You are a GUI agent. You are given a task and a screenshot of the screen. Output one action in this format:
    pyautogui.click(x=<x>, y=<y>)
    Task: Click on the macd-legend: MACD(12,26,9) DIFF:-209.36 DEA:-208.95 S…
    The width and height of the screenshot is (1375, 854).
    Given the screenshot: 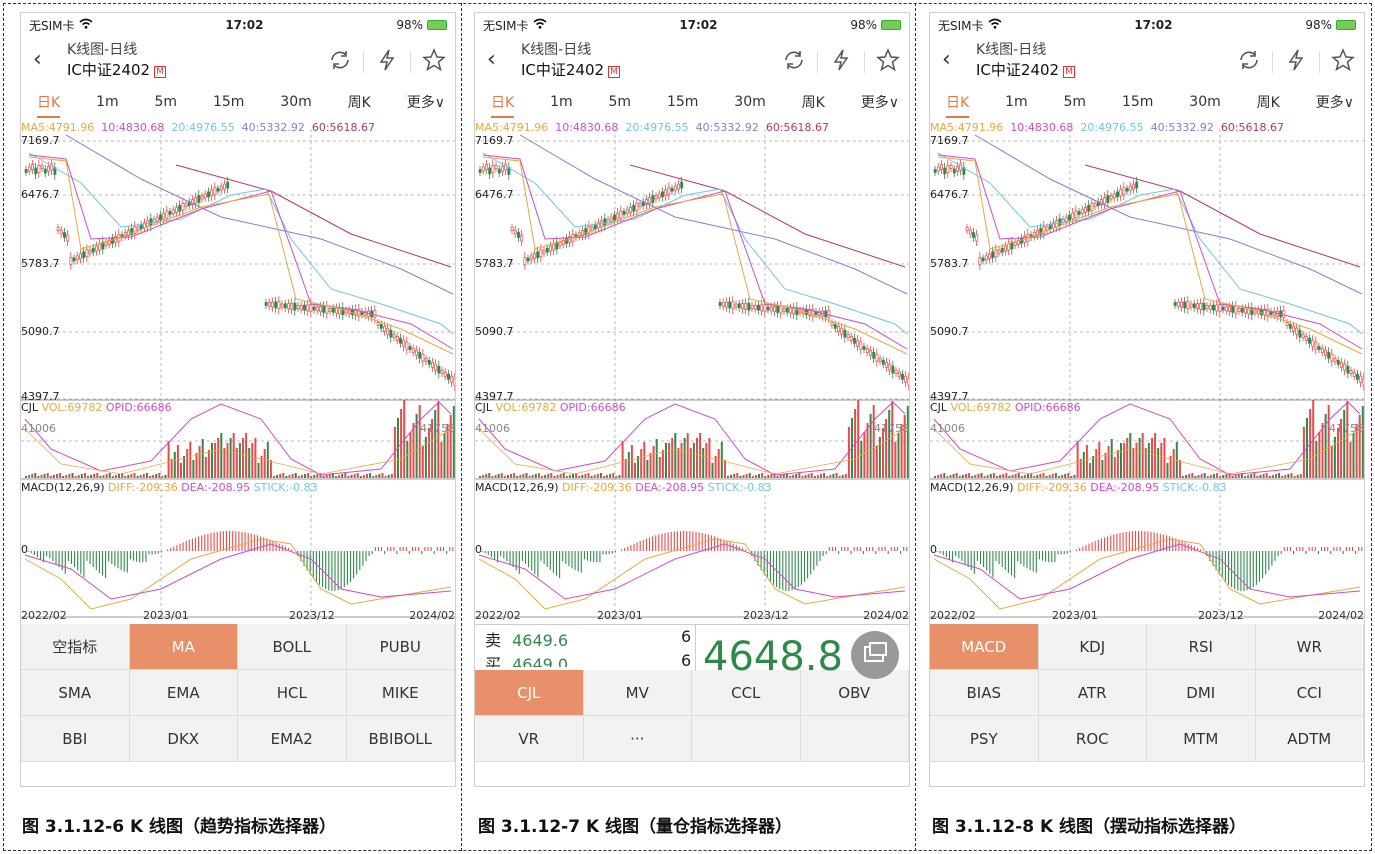 What is the action you would take?
    pyautogui.click(x=1078, y=487)
    